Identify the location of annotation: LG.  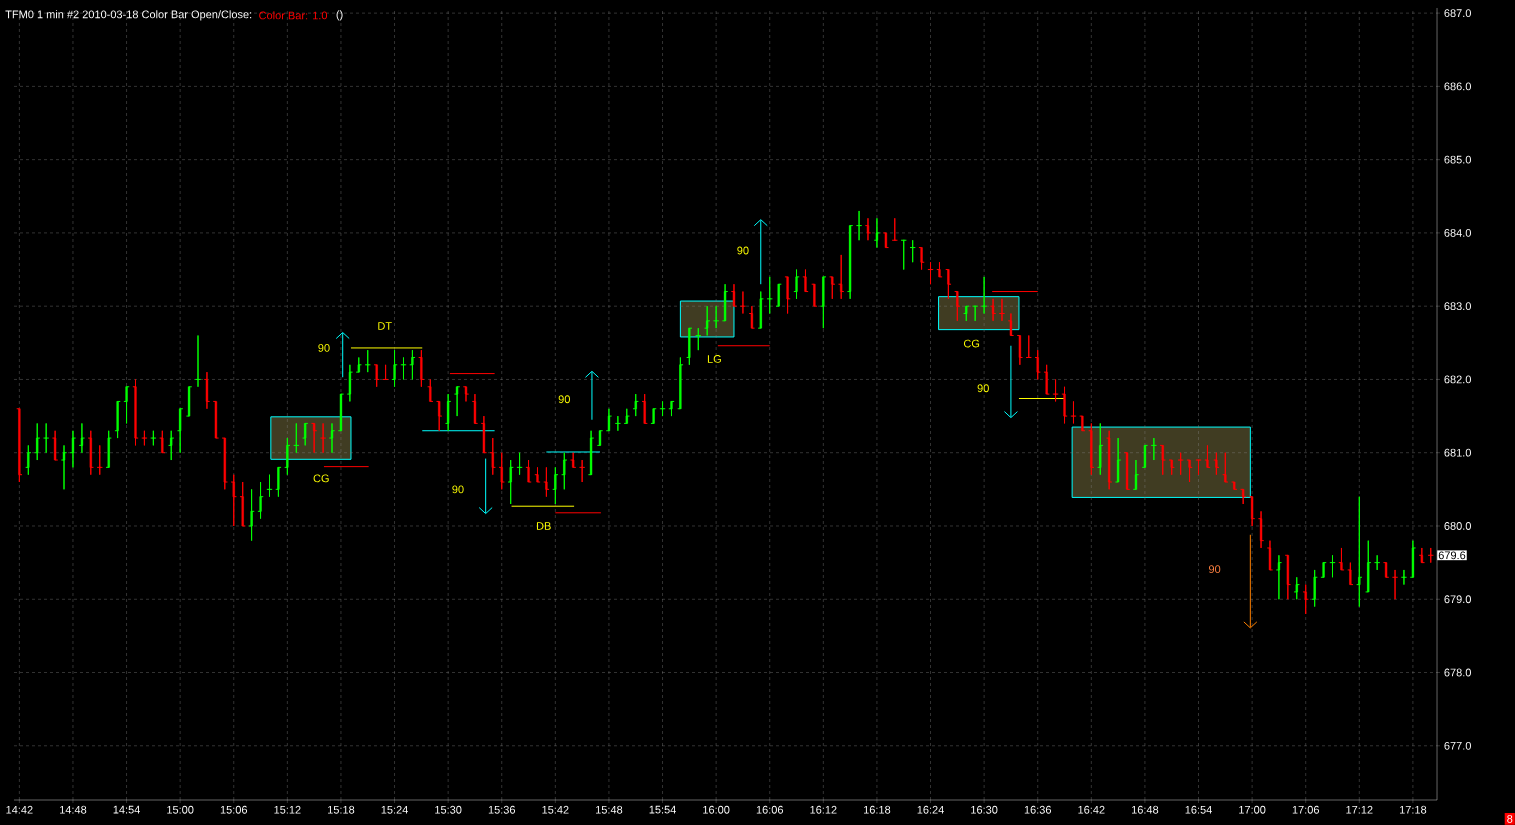
(714, 359).